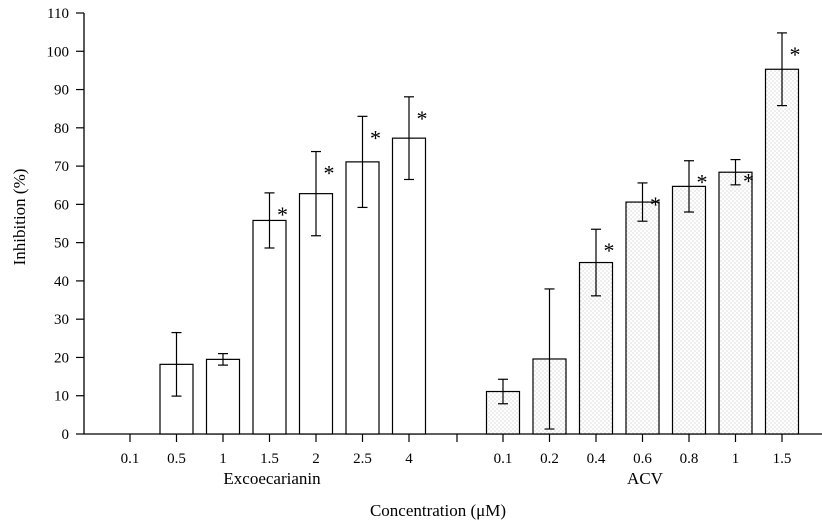 Image resolution: width=822 pixels, height=525 pixels. Describe the element at coordinates (61, 91) in the screenshot. I see `y-tick-label: 90` at that location.